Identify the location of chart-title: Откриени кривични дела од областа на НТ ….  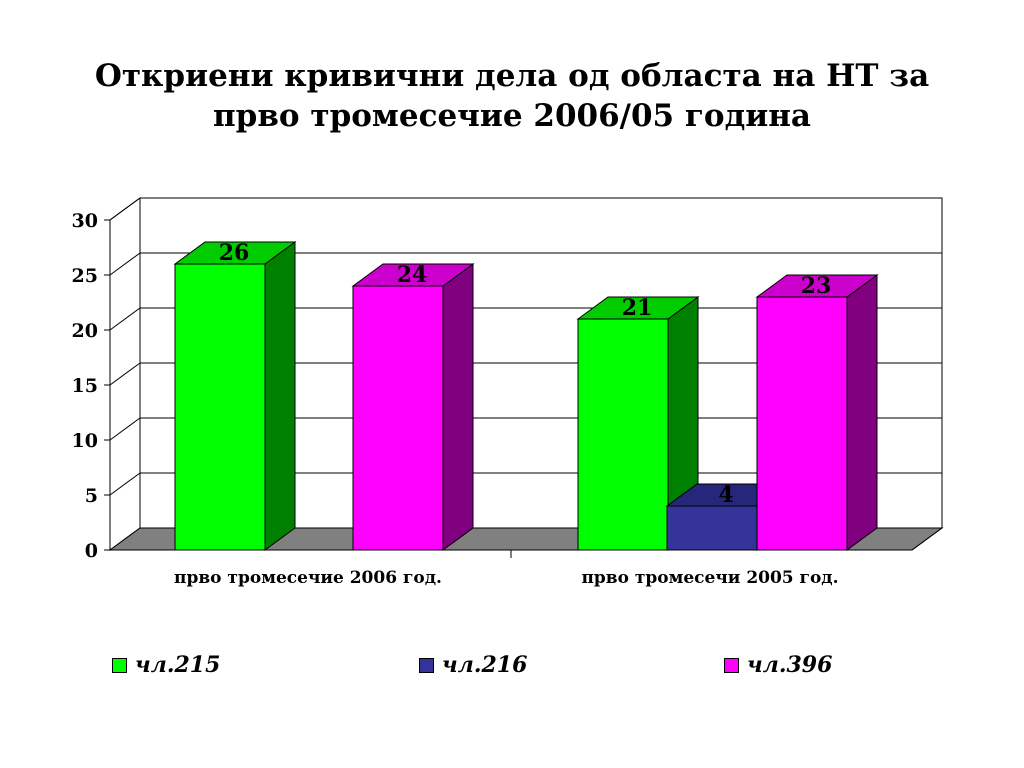
(512, 96).